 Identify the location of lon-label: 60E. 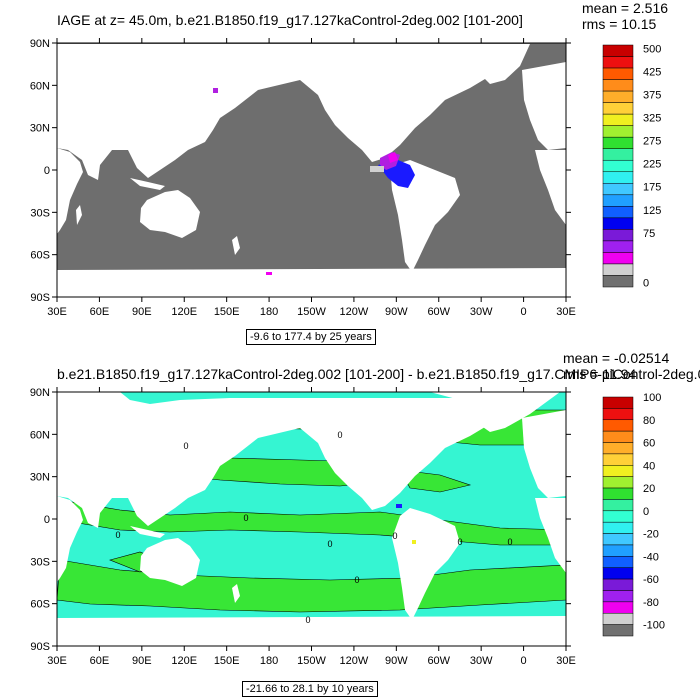
(100, 661).